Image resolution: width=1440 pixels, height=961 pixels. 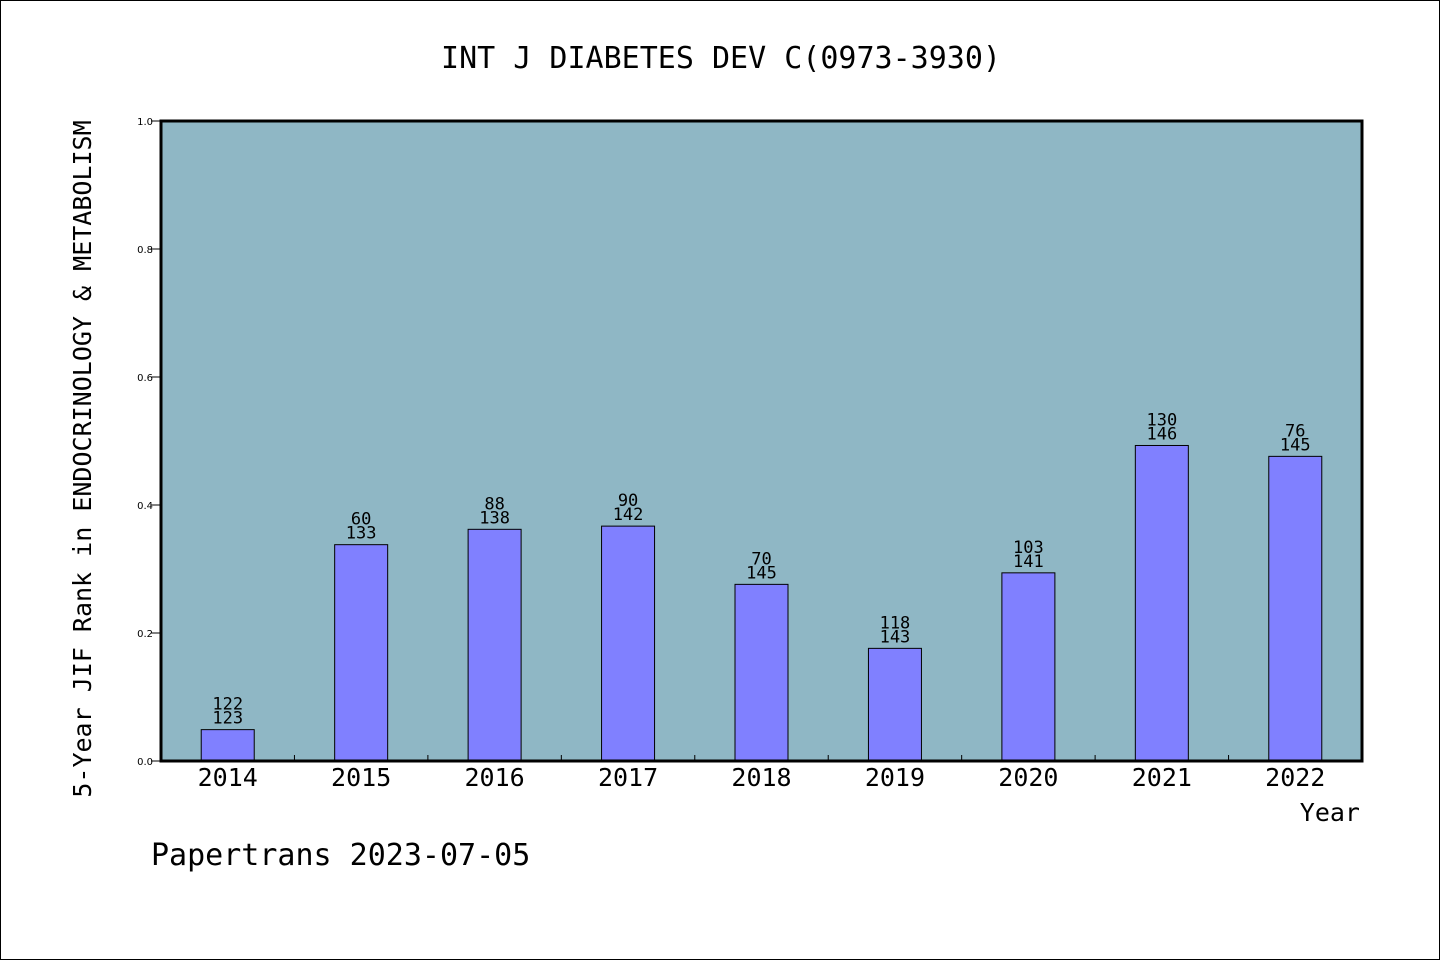 What do you see at coordinates (1295, 431) in the screenshot?
I see `data-label-rank-2022: 76` at bounding box center [1295, 431].